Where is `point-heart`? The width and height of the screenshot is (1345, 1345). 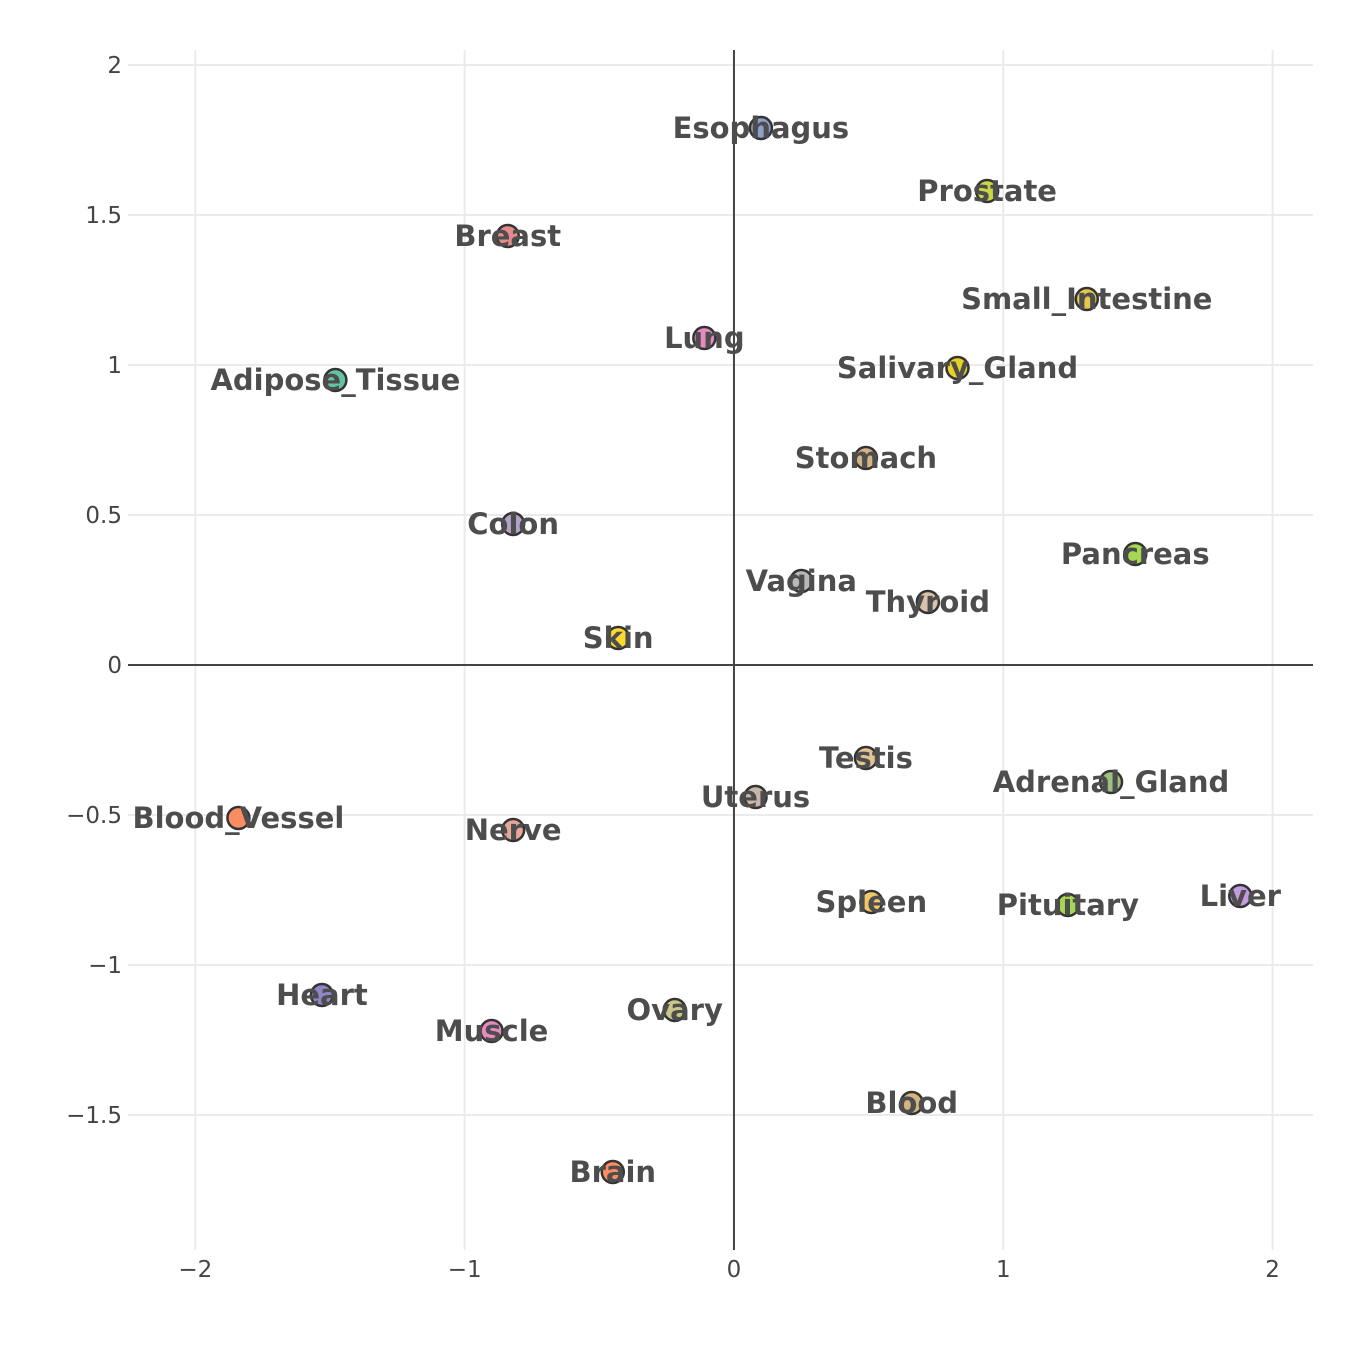
point-heart is located at coordinates (322, 995).